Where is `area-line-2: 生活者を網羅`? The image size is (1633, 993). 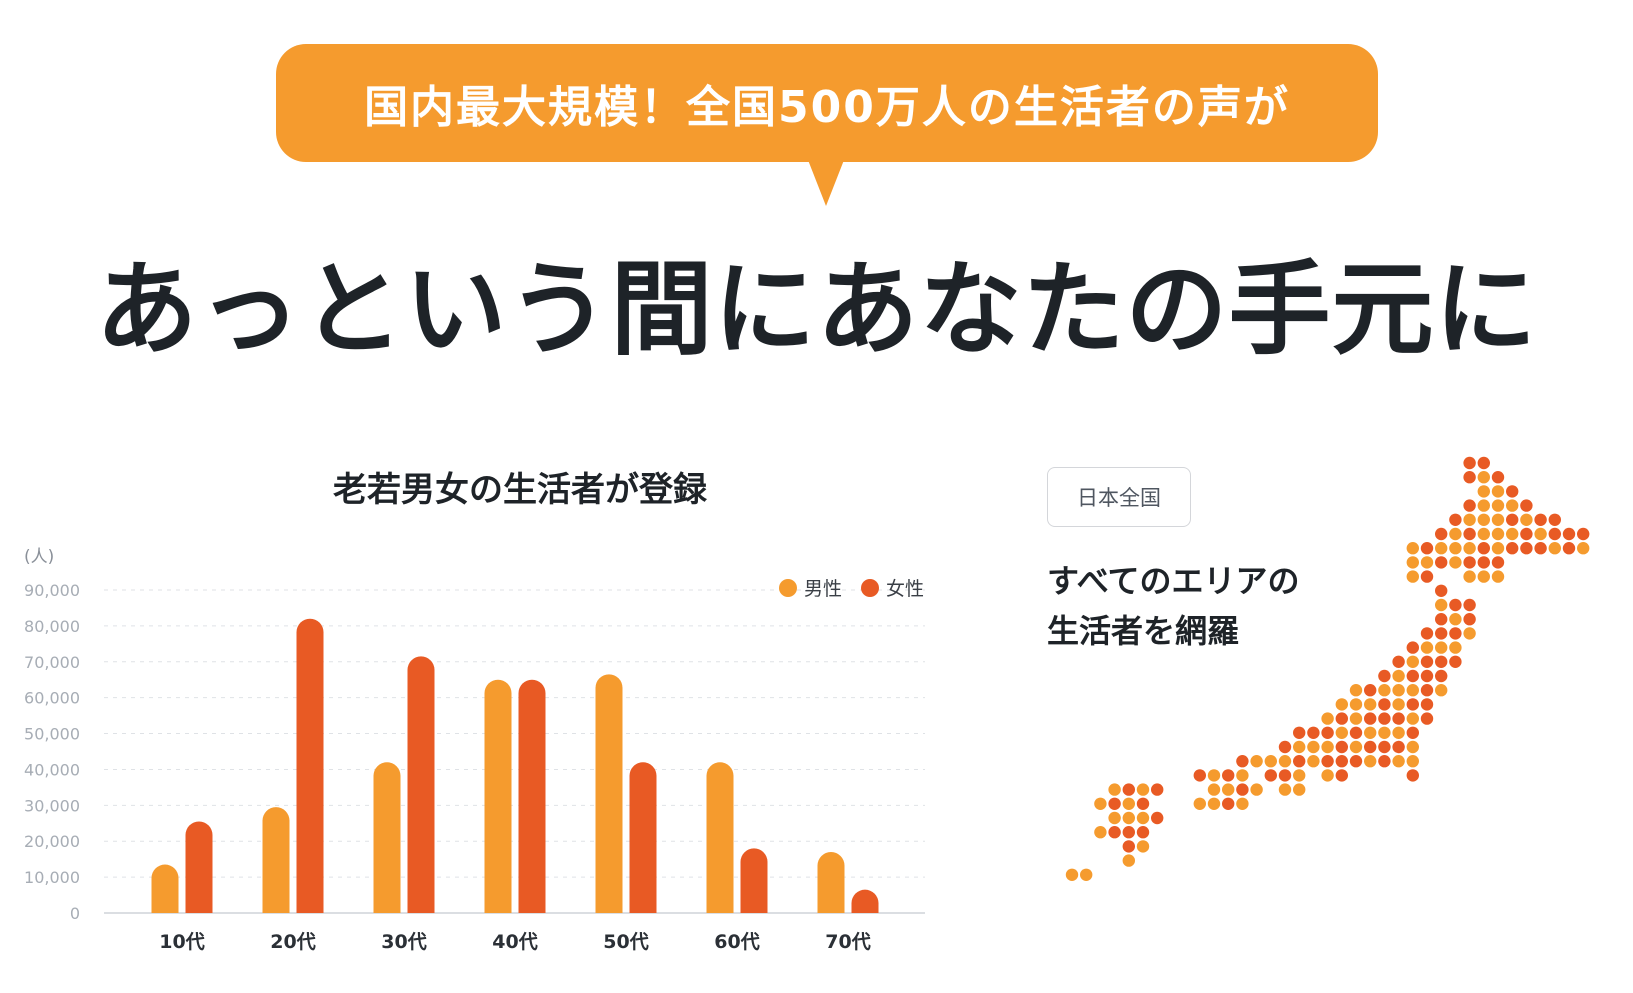 area-line-2: 生活者を網羅 is located at coordinates (1143, 631).